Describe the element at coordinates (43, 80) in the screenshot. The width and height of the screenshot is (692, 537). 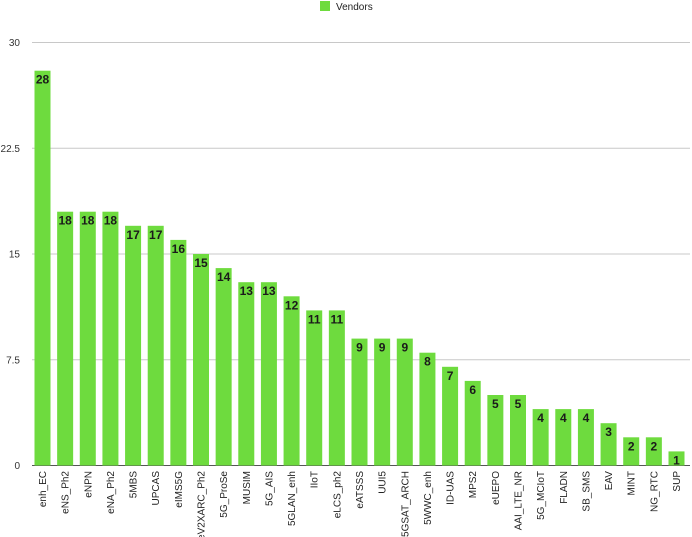
I see `data-label: 28` at that location.